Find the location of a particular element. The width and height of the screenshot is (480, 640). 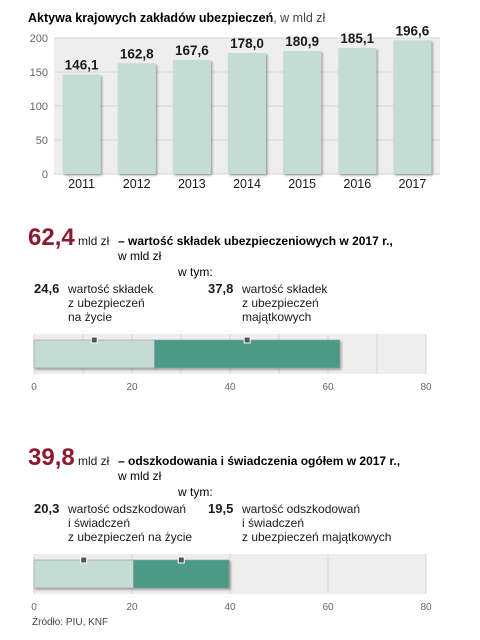

chart3-segment-description-line: z ubezpieczeń majątkowych is located at coordinates (316, 537).